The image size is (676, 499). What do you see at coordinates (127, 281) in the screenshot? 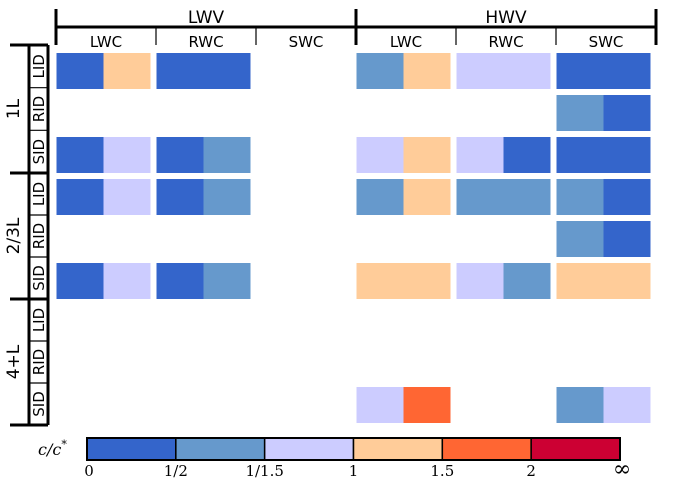
I see `cell-r5-c0-right` at bounding box center [127, 281].